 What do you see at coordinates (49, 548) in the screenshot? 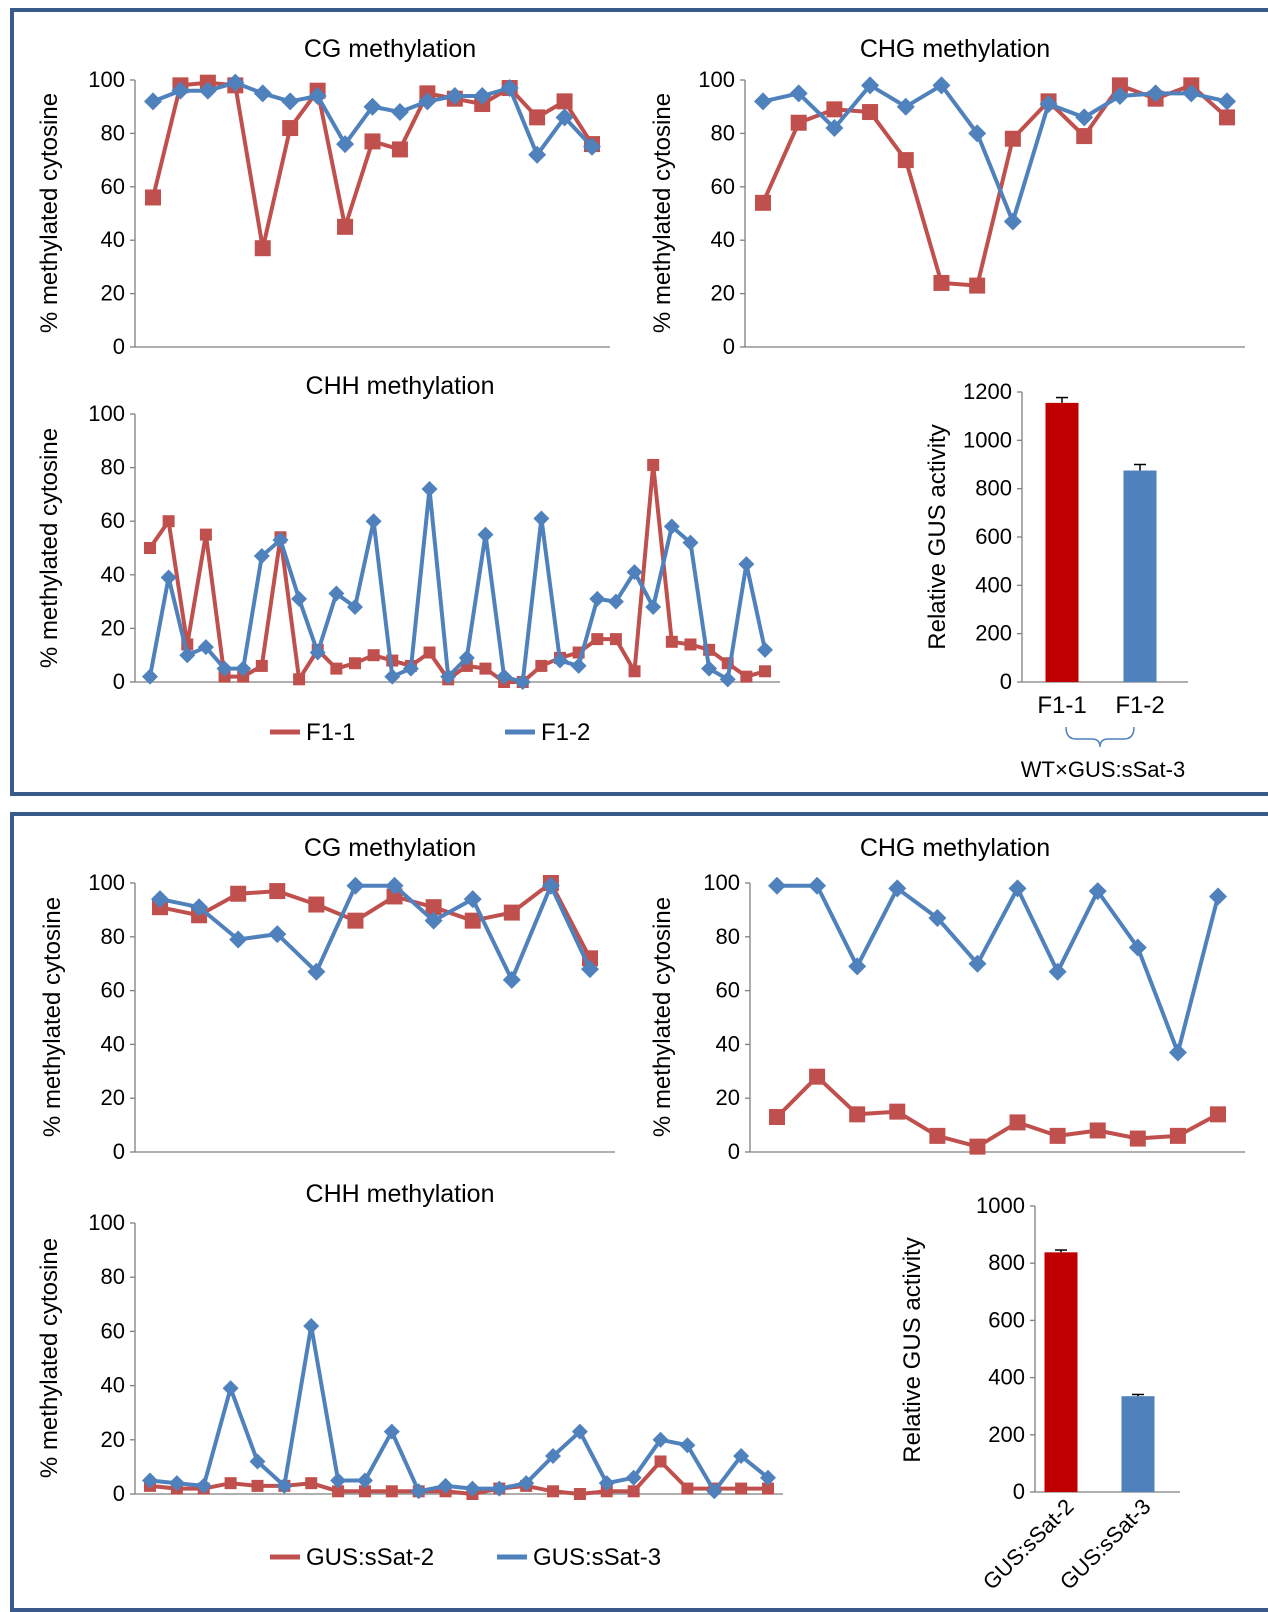
I see `top-chh-y-axis-label: % methylated cytosine` at bounding box center [49, 548].